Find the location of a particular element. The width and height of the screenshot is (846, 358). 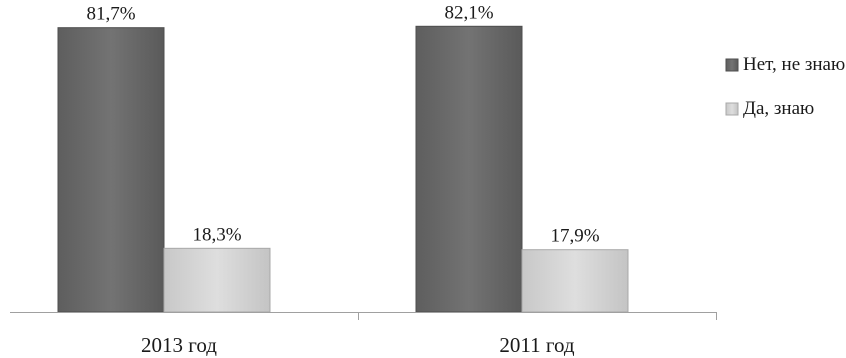

x-tick-label-0: 2013 год is located at coordinates (179, 345).